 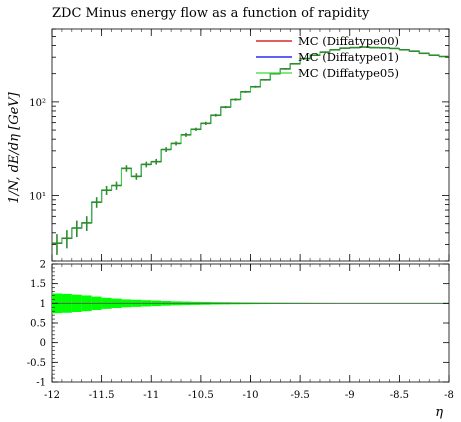 What do you see at coordinates (348, 73) in the screenshot?
I see `legend-entry: MC (Diffatype05)` at bounding box center [348, 73].